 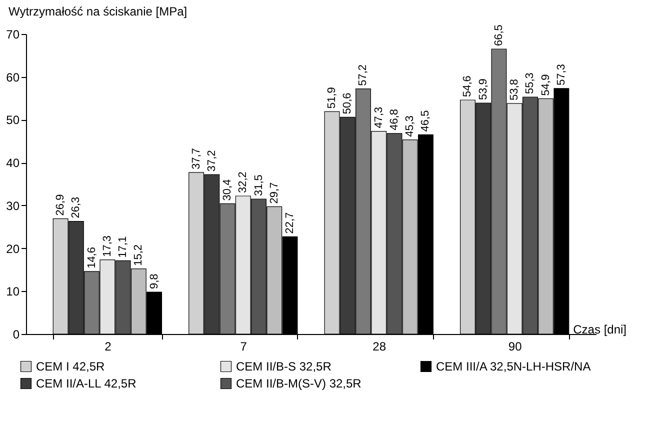 What do you see at coordinates (498, 35) in the screenshot?
I see `data-label: 66,5` at bounding box center [498, 35].